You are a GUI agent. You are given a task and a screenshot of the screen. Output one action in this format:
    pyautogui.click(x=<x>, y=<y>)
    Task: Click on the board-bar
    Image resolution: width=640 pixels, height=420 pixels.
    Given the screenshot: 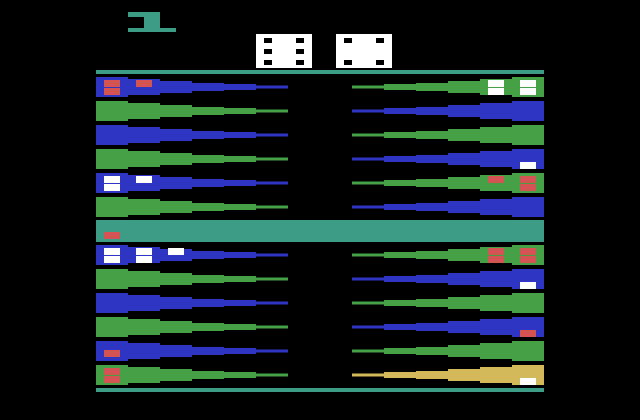 What is the action you would take?
    pyautogui.click(x=320, y=231)
    